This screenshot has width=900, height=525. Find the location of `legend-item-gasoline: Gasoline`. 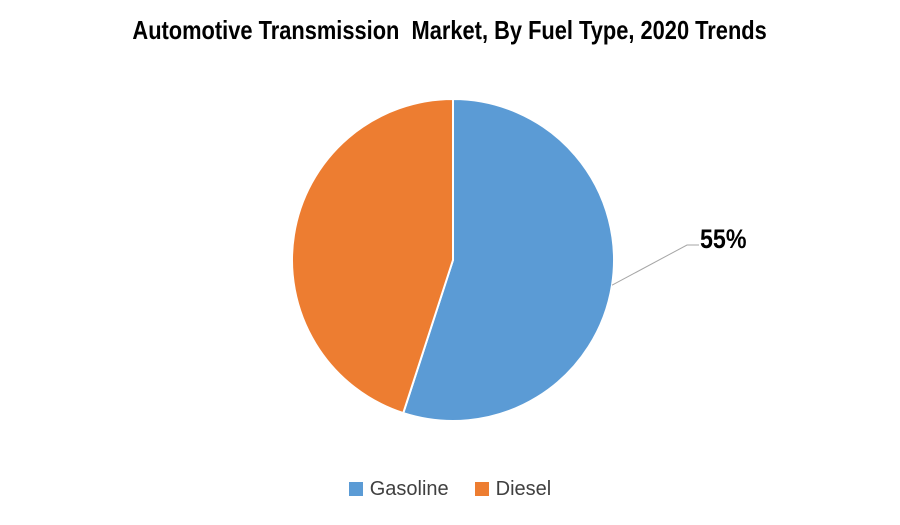

legend-item-gasoline: Gasoline is located at coordinates (398, 489).